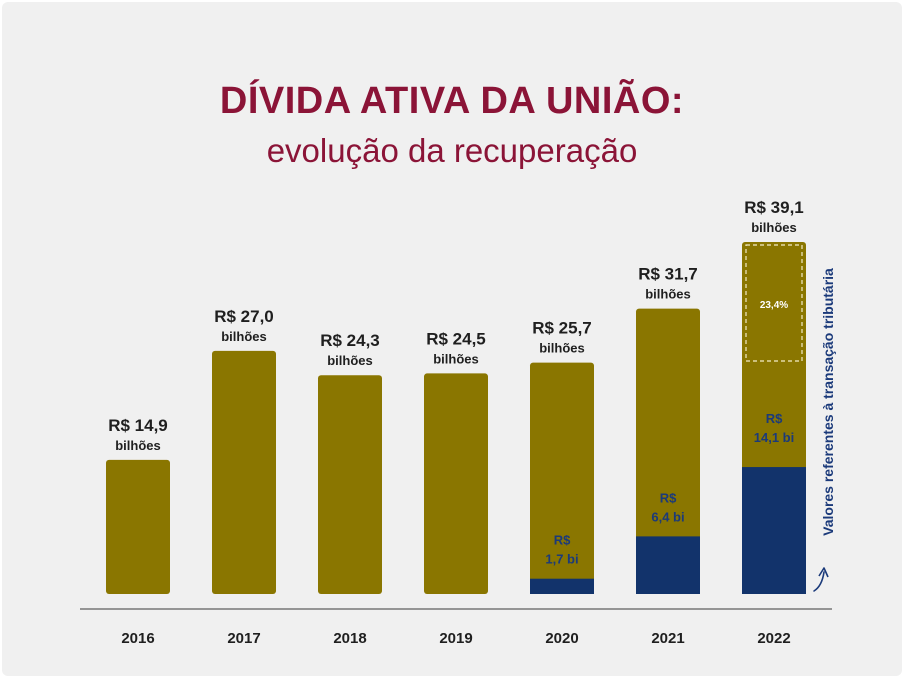 This screenshot has width=906, height=681. Describe the element at coordinates (774, 227) in the screenshot. I see `unit-label-2022: bilhões` at that location.